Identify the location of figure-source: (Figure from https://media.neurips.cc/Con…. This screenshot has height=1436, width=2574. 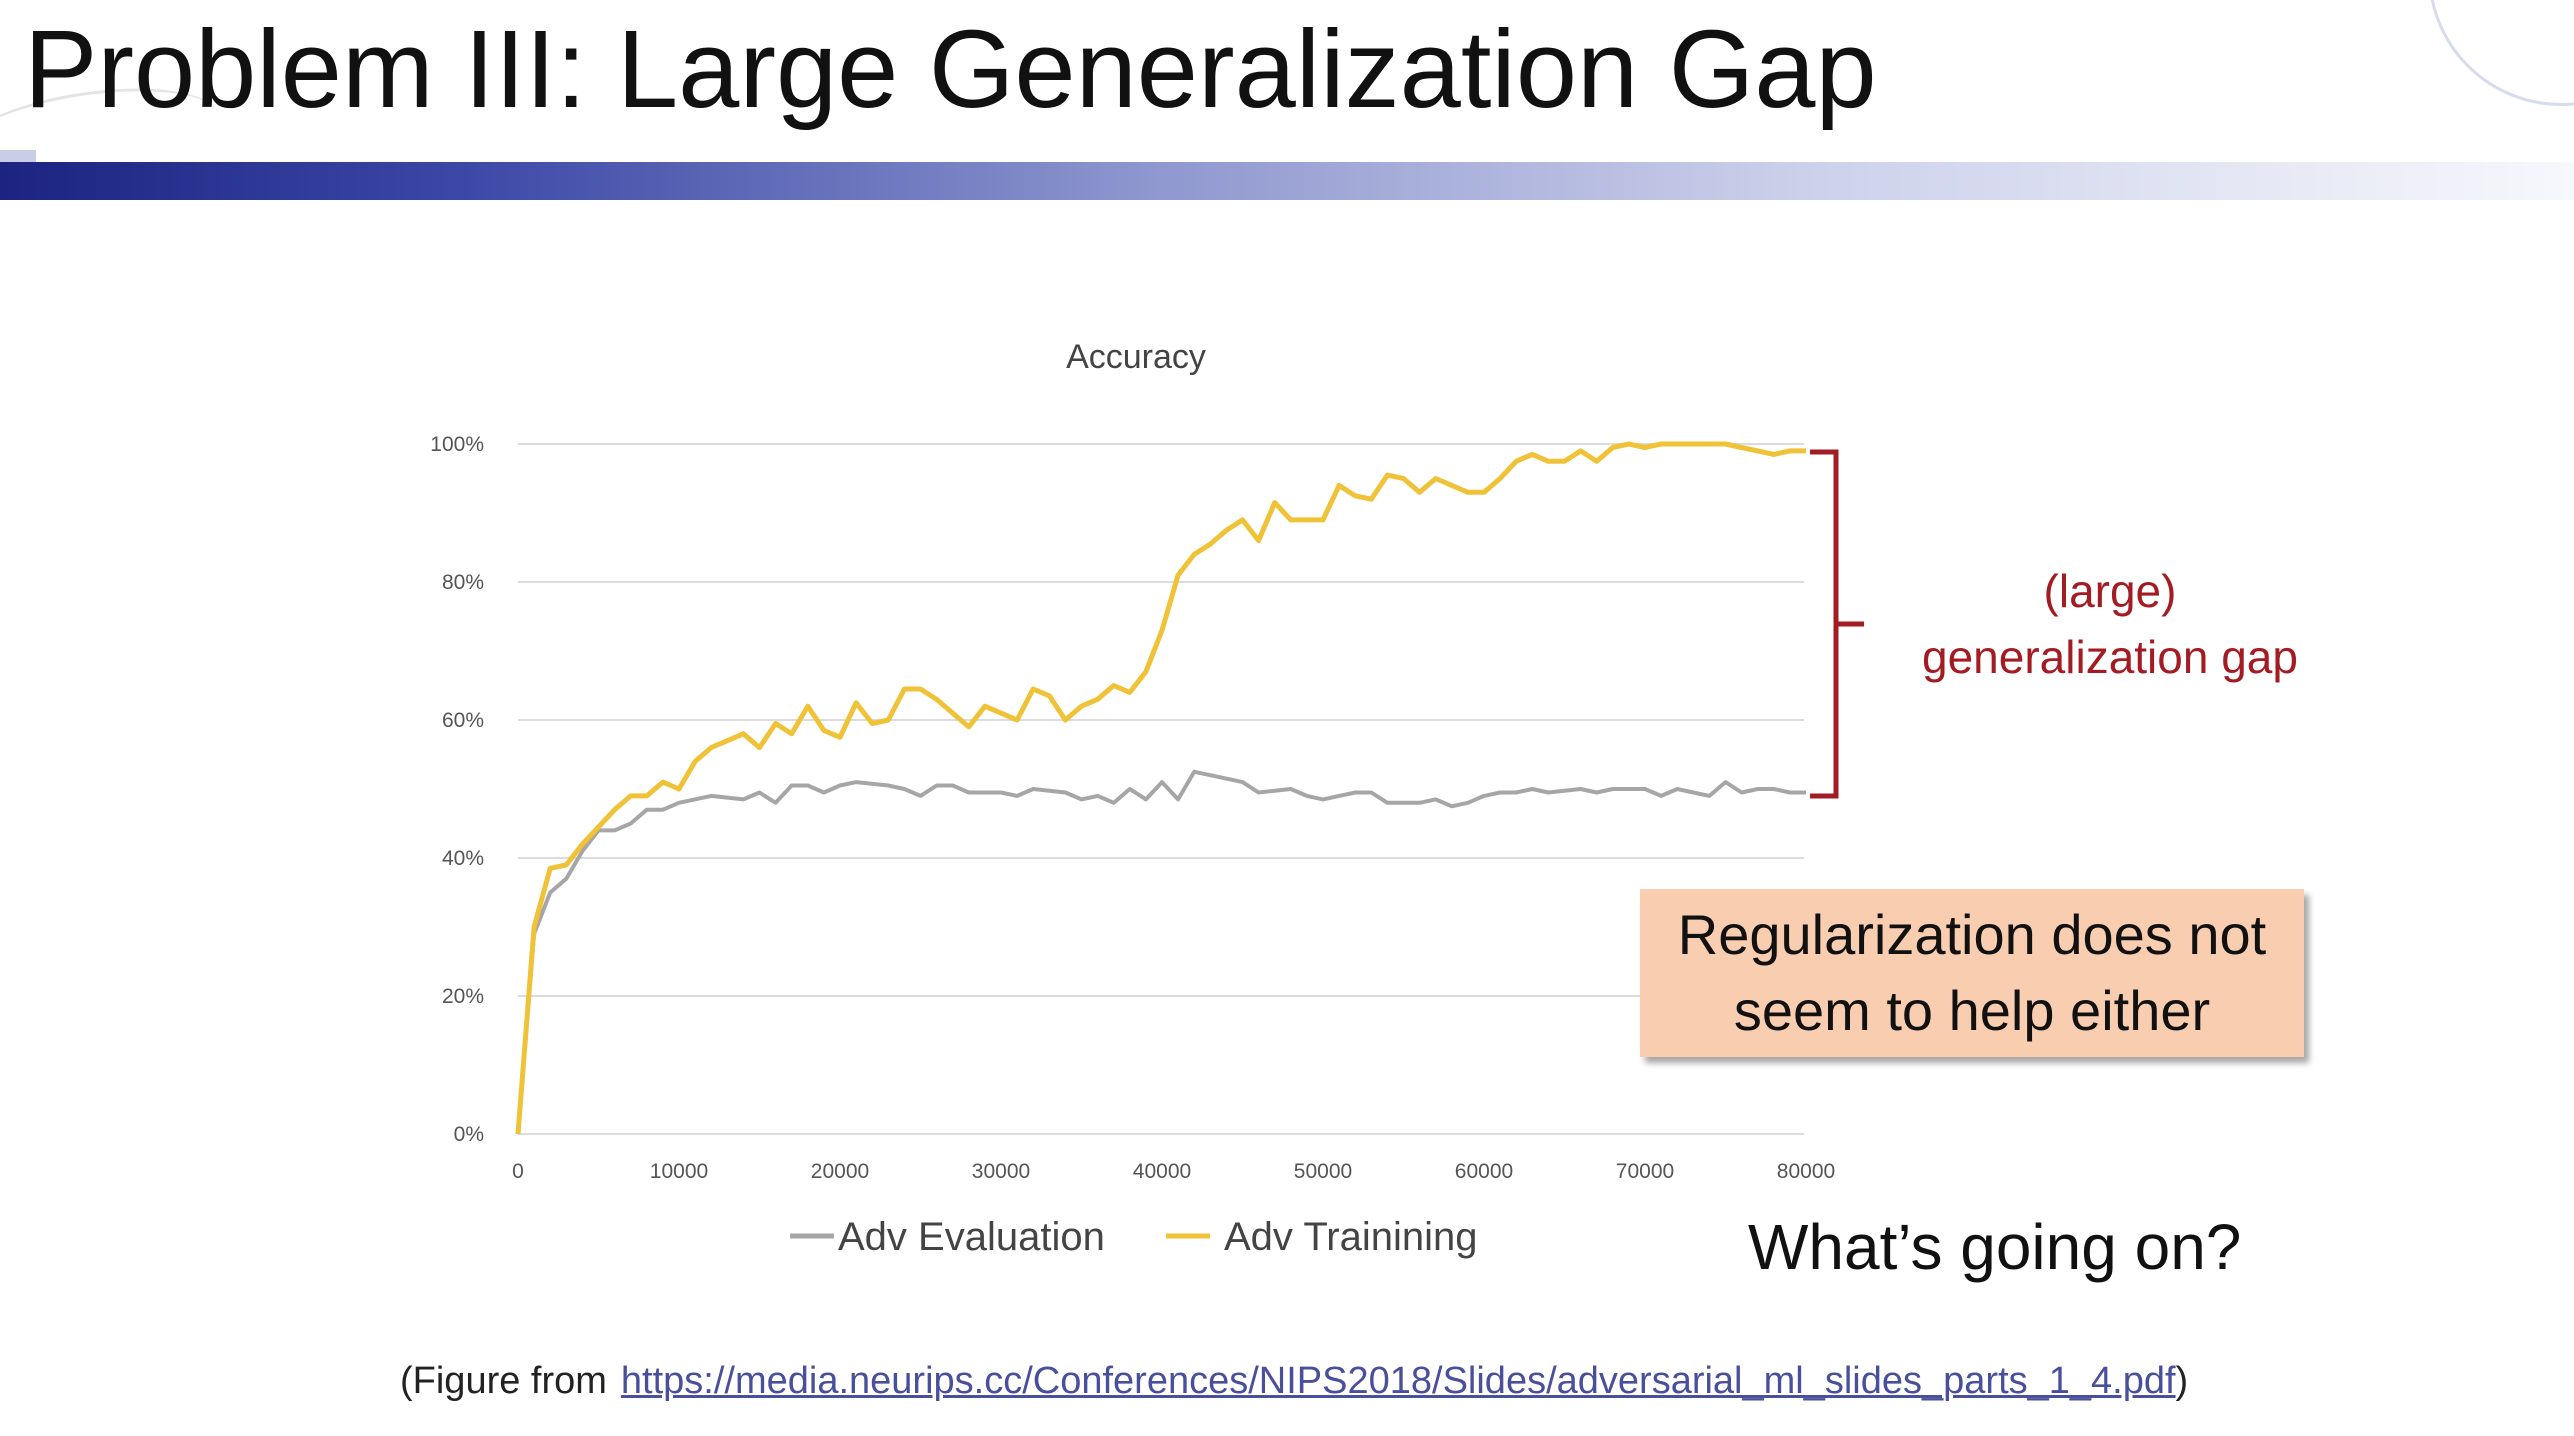
(1294, 1381).